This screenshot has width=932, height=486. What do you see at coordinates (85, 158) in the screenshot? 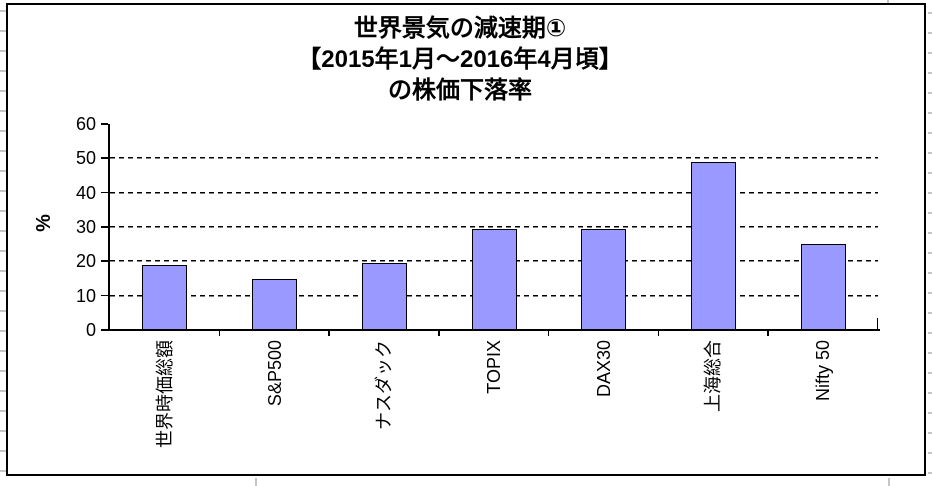
I see `y-tick-label-50: 50` at bounding box center [85, 158].